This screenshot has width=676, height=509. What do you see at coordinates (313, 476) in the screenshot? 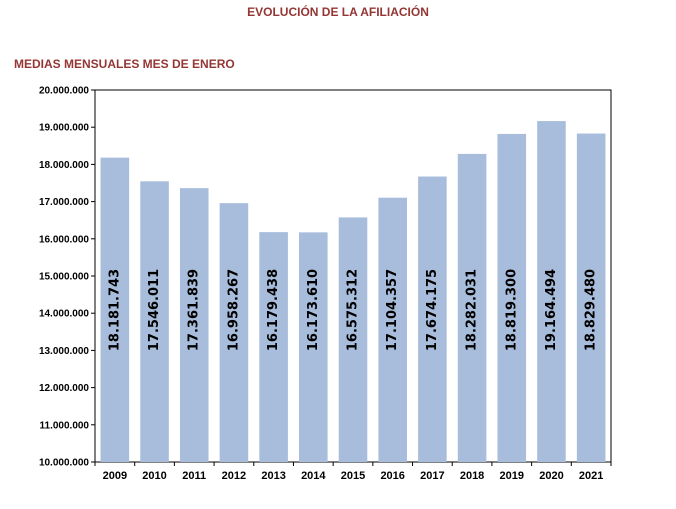
I see `x-tick-label: 2014` at bounding box center [313, 476].